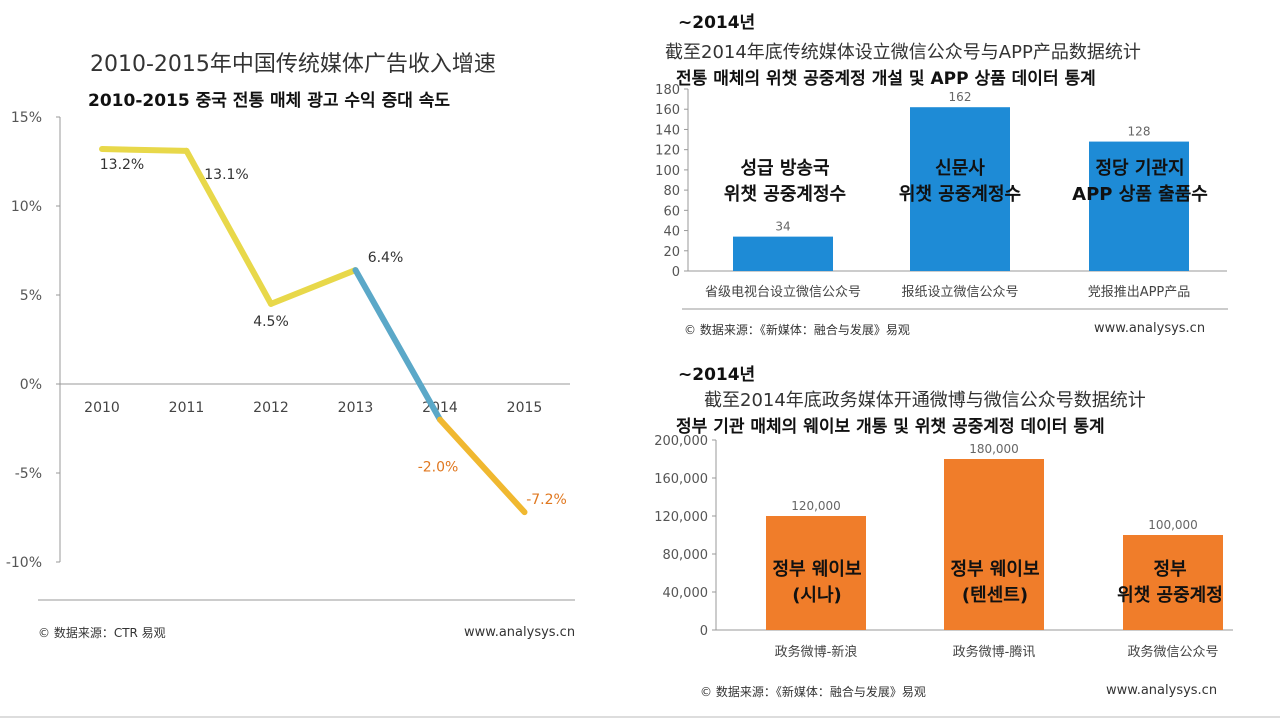  Describe the element at coordinates (671, 232) in the screenshot. I see `y-tick-label: 40` at that location.